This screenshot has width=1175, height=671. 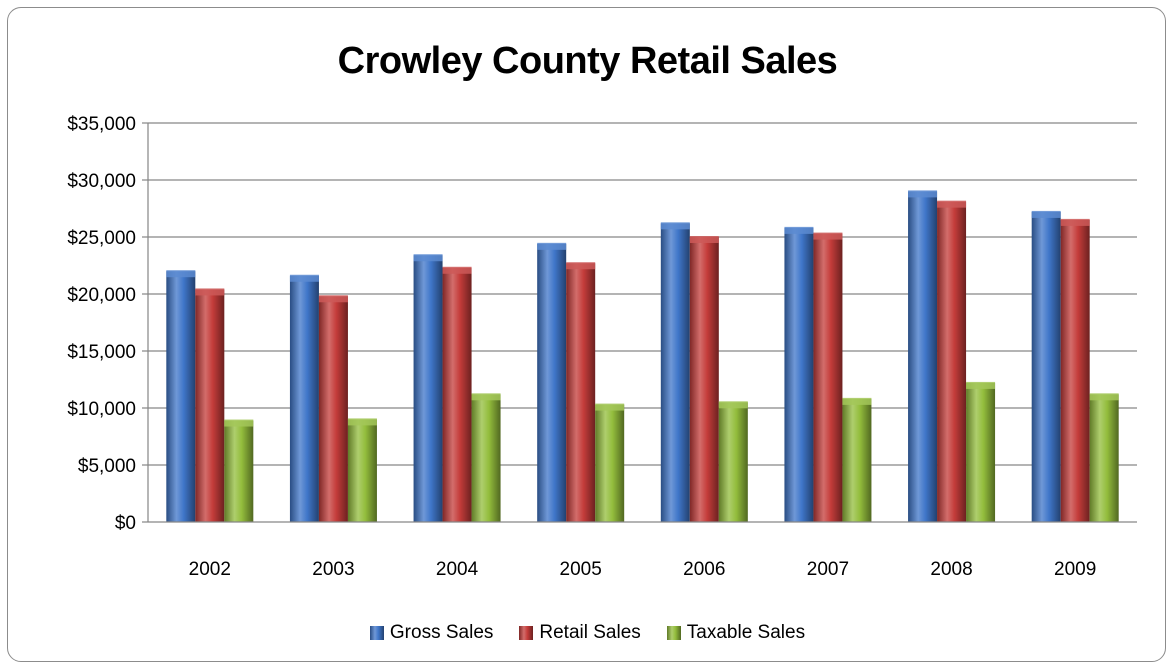 What do you see at coordinates (101, 409) in the screenshot?
I see `y-tick-label: $10,000` at bounding box center [101, 409].